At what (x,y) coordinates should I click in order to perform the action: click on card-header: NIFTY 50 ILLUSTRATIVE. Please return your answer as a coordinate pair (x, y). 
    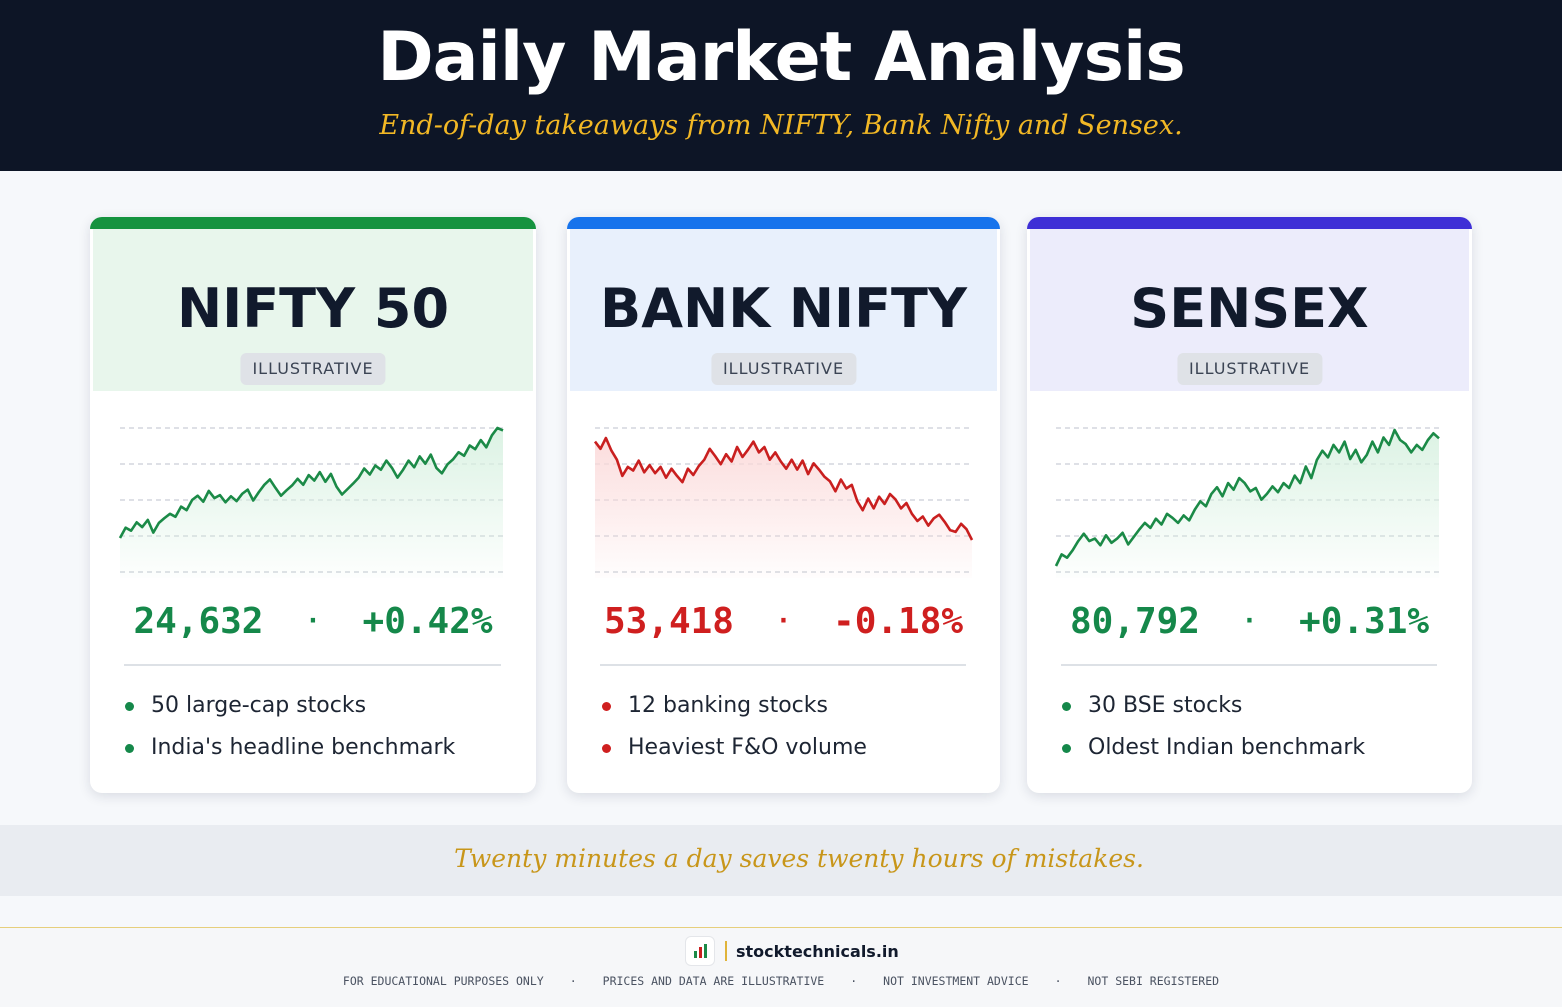
    Looking at the image, I should click on (313, 310).